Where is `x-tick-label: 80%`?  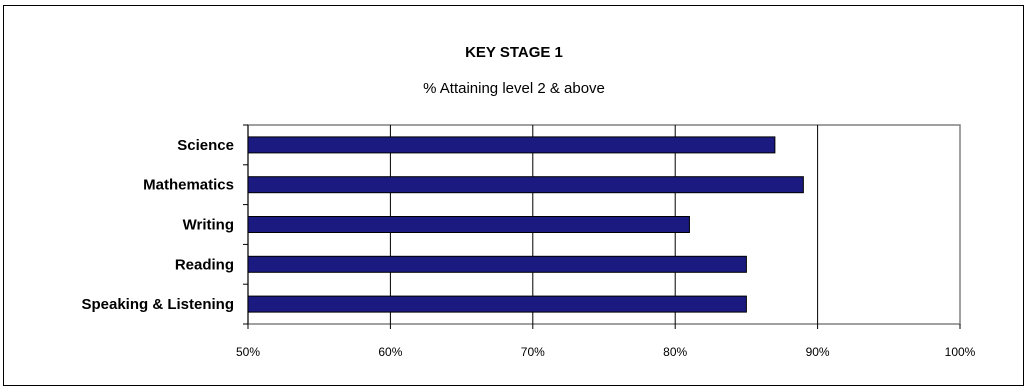
x-tick-label: 80% is located at coordinates (675, 352).